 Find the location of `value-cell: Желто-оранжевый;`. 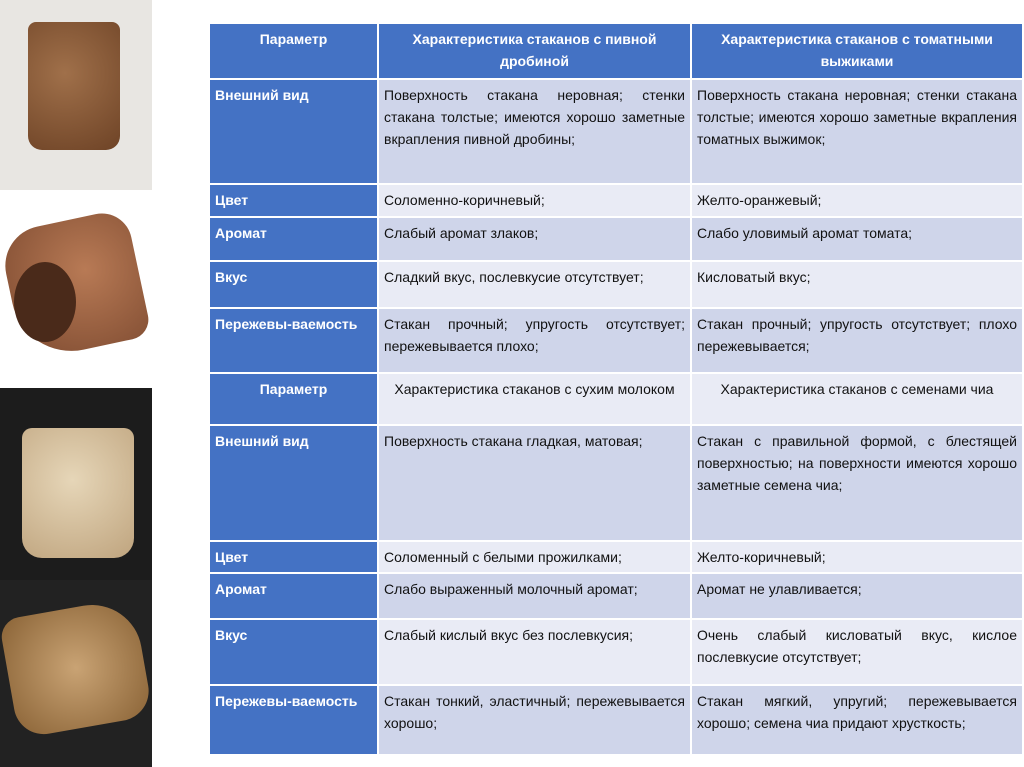

value-cell: Желто-оранжевый; is located at coordinates (857, 200).